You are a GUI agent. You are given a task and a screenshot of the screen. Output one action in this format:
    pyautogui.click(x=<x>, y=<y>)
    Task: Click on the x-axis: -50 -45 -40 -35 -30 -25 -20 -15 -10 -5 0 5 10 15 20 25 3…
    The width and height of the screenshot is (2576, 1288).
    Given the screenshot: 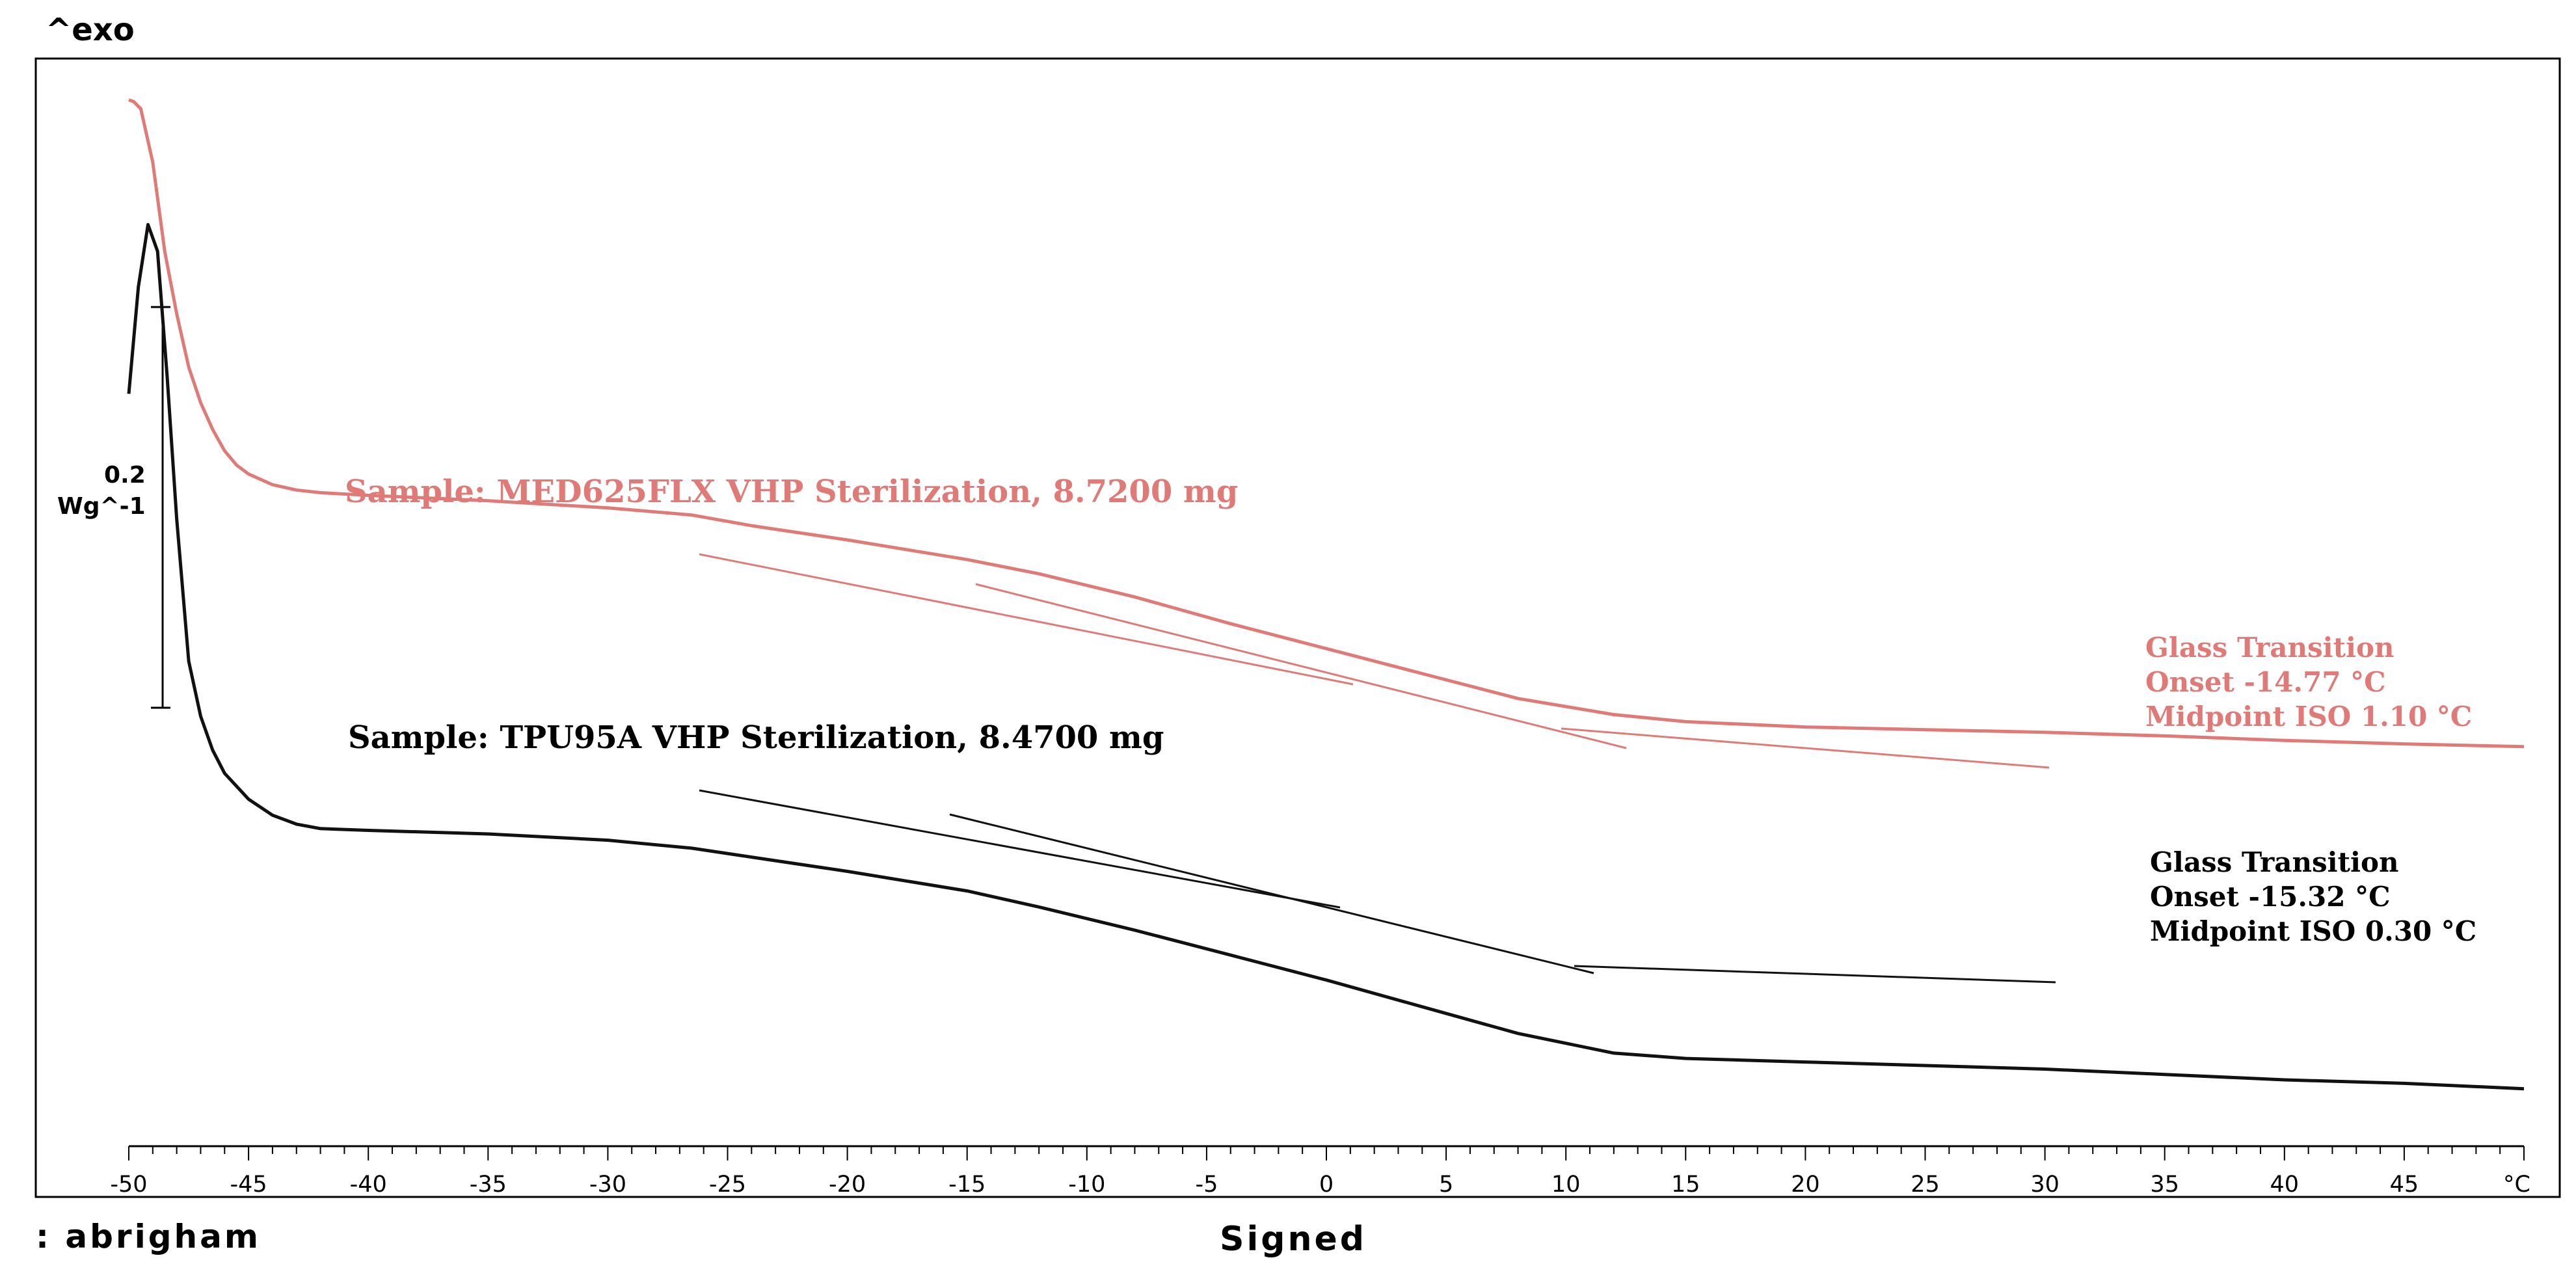 What is the action you would take?
    pyautogui.click(x=1320, y=1171)
    